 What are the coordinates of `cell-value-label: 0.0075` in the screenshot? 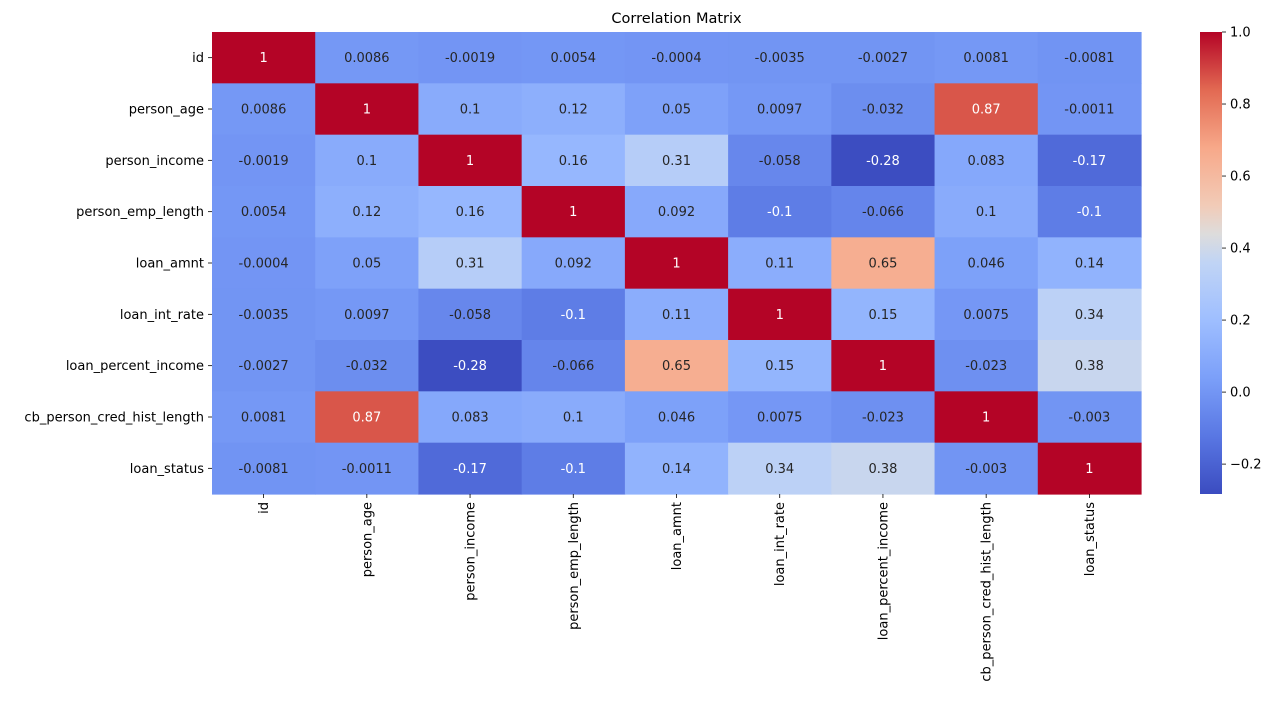 It's located at (780, 418).